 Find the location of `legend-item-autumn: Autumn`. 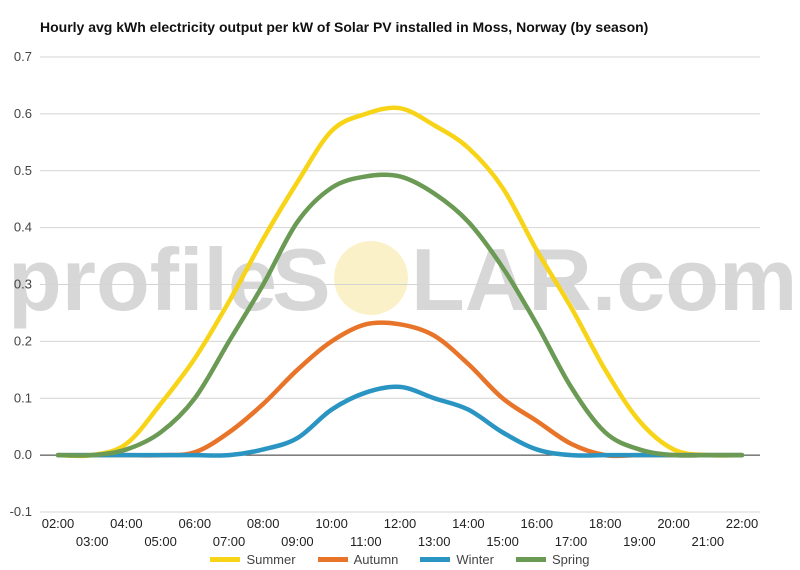

legend-item-autumn: Autumn is located at coordinates (358, 559).